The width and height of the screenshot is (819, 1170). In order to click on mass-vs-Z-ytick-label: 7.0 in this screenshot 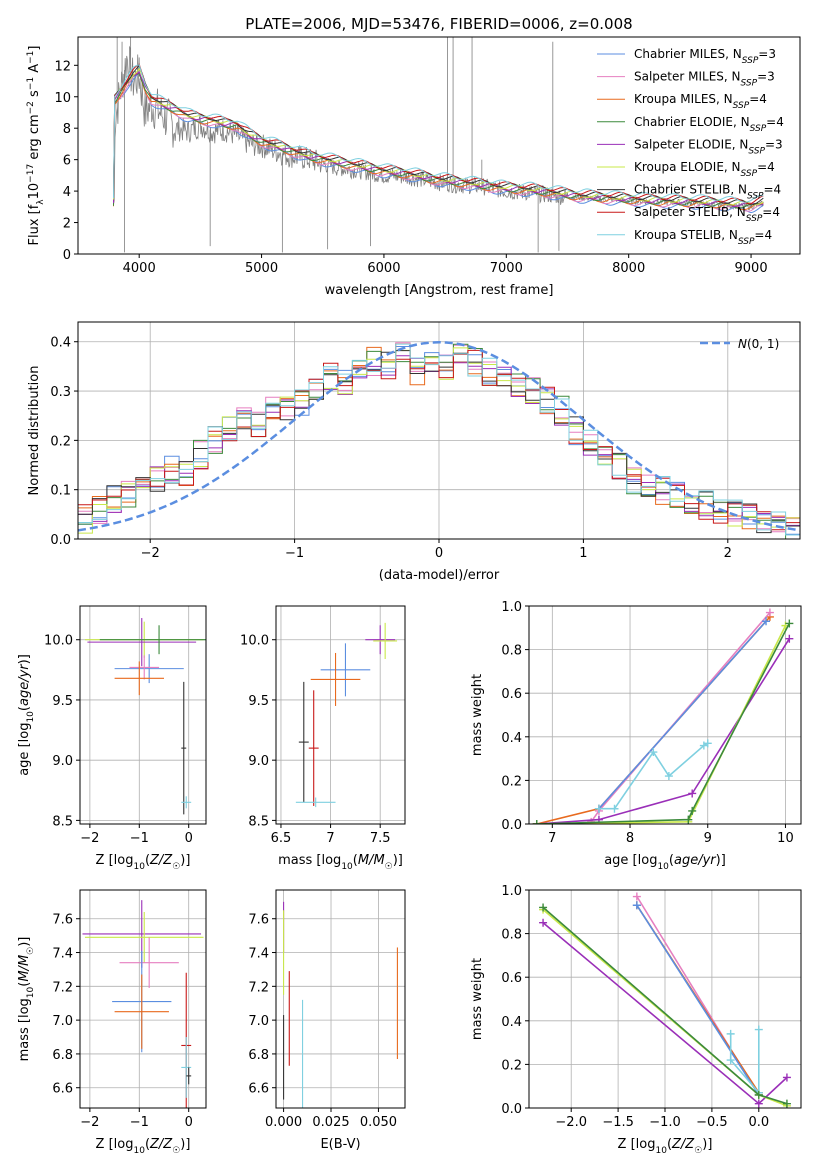, I will do `click(62, 1021)`.